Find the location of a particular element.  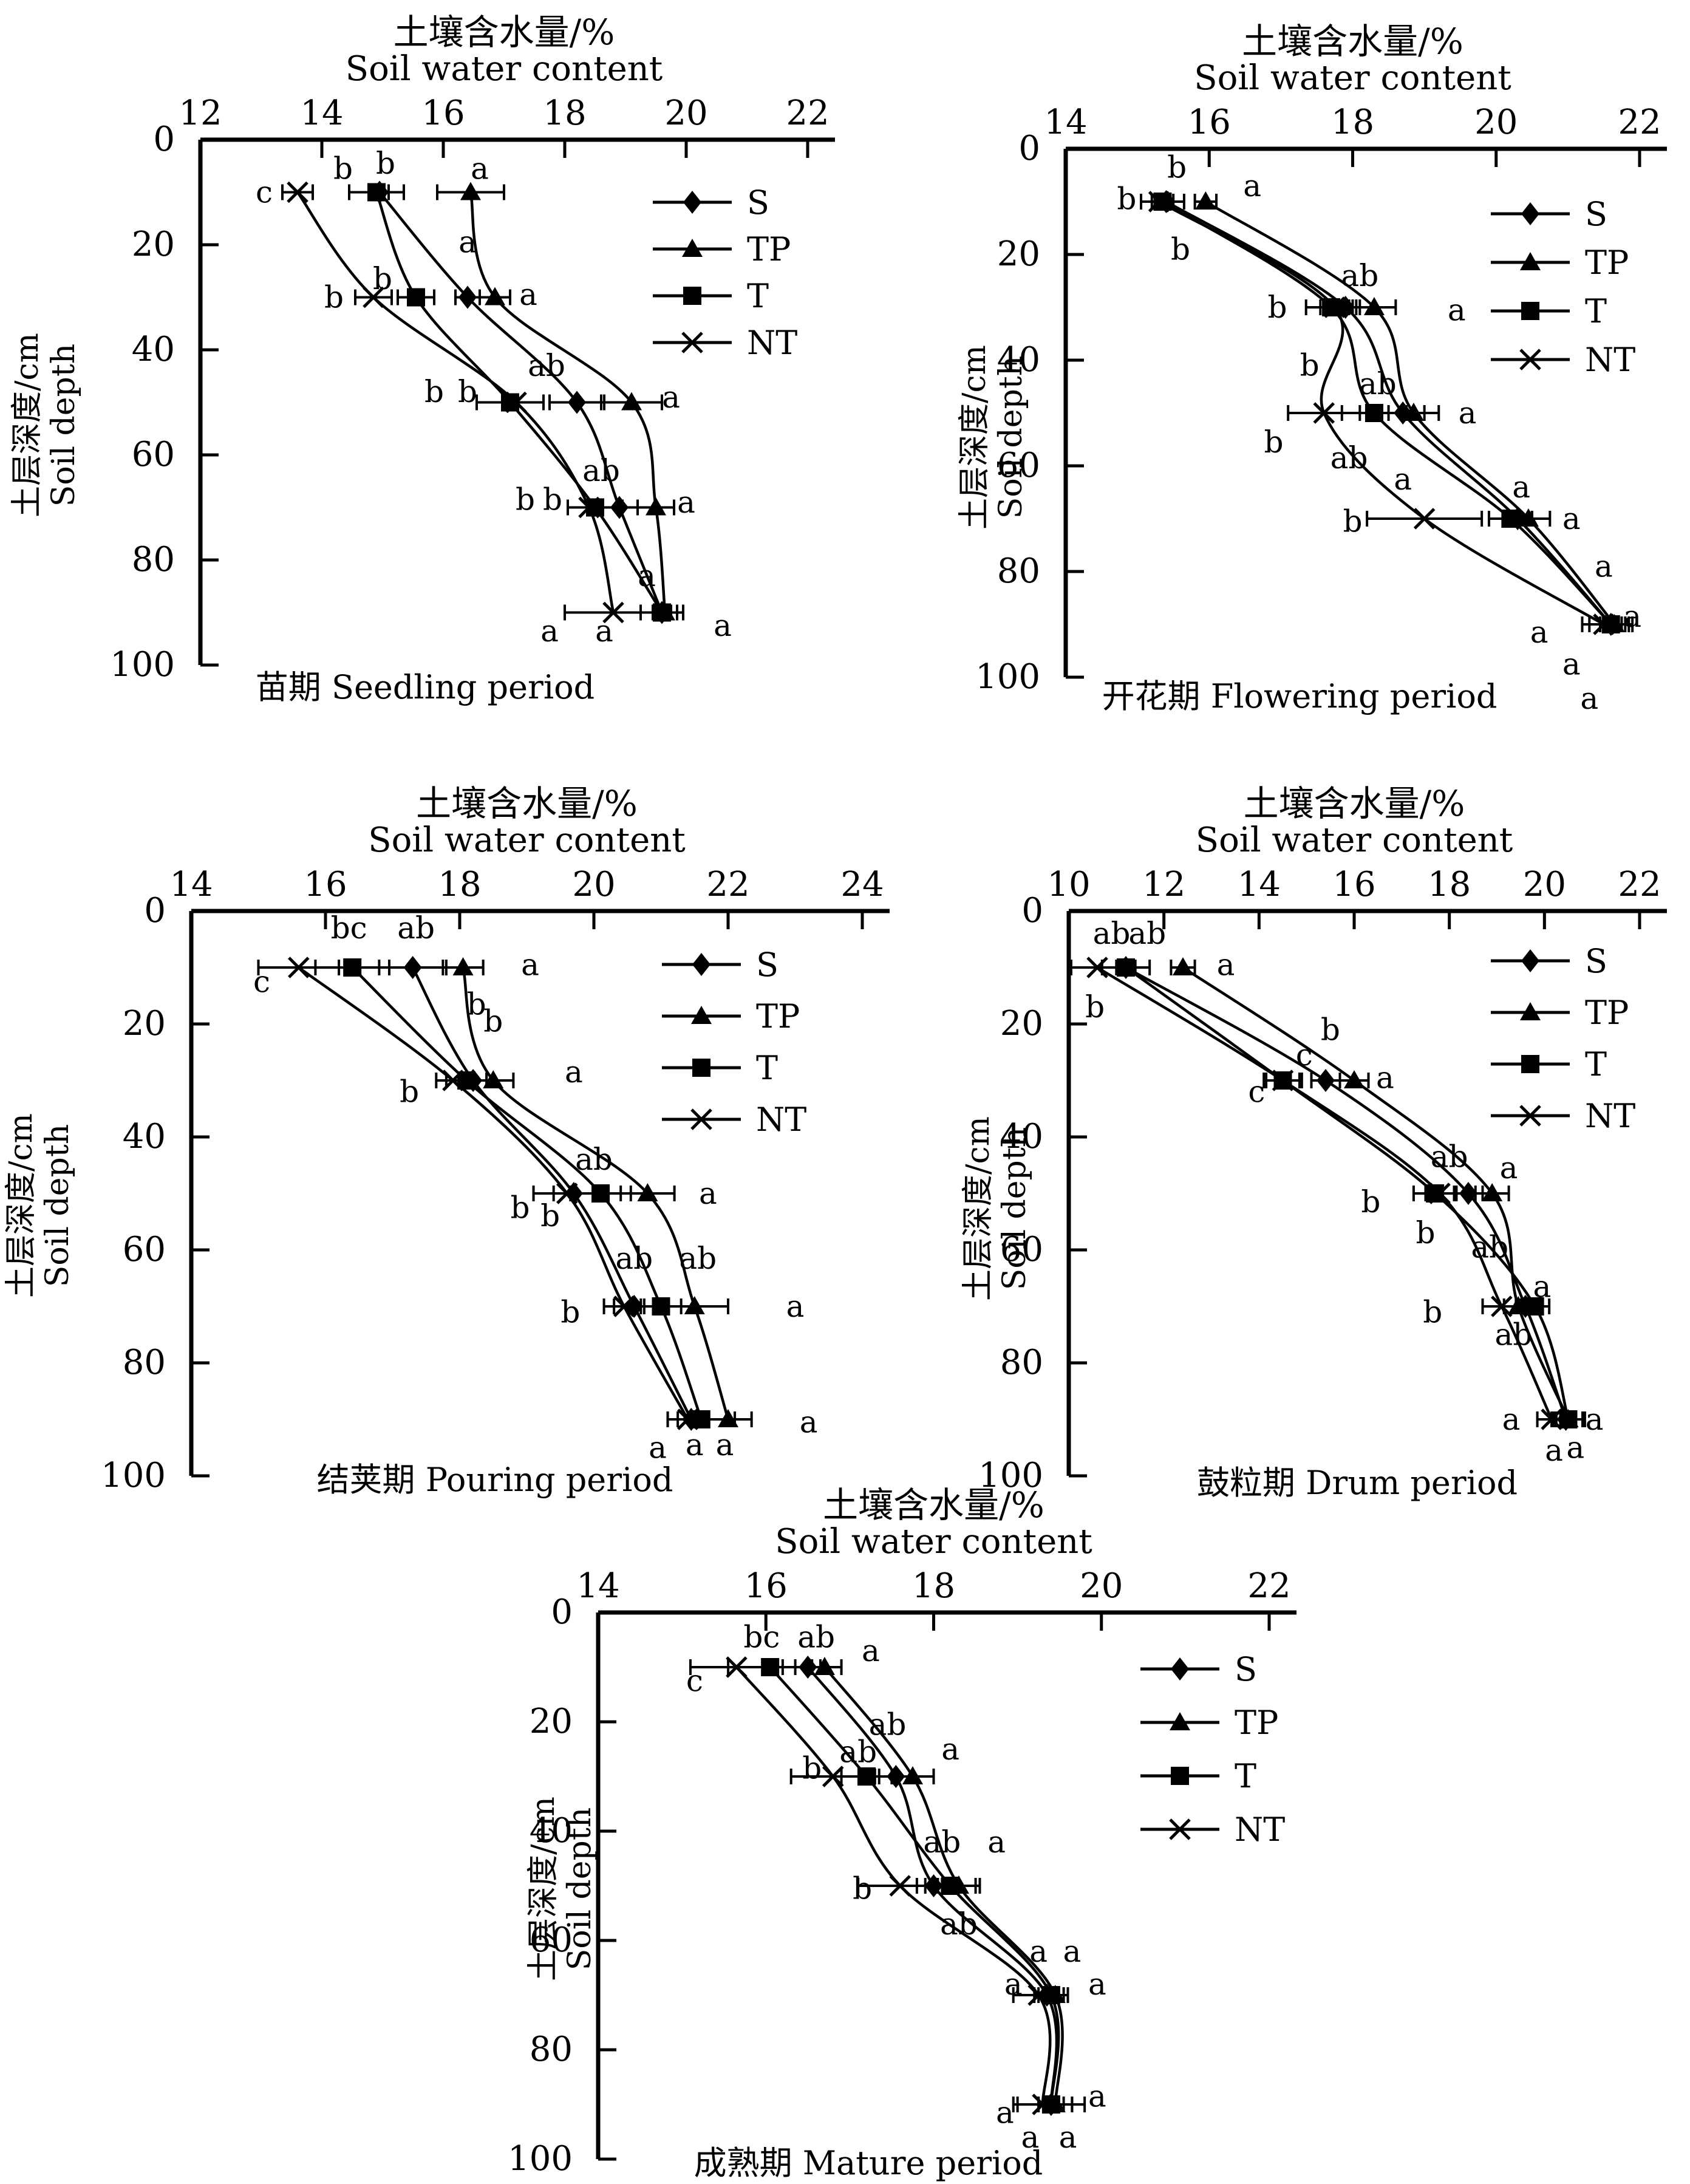

x-tick-label: 18 is located at coordinates (459, 884).